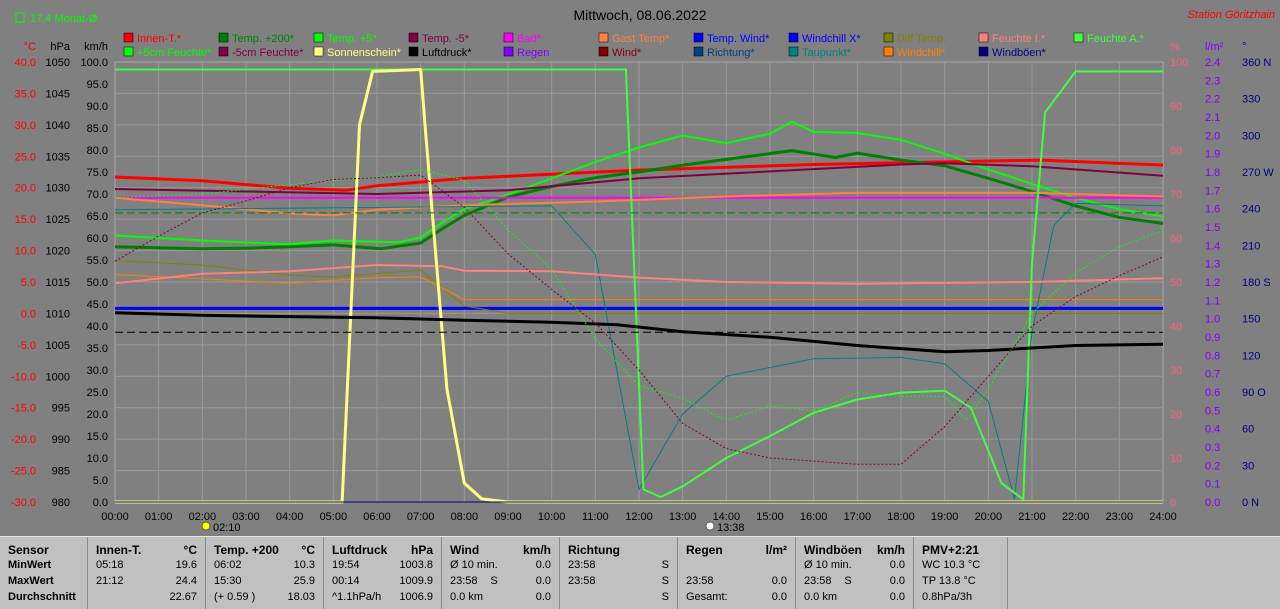 The height and width of the screenshot is (609, 1280). Describe the element at coordinates (364, 53) in the screenshot. I see `legend-label: Sonnenschein*` at that location.